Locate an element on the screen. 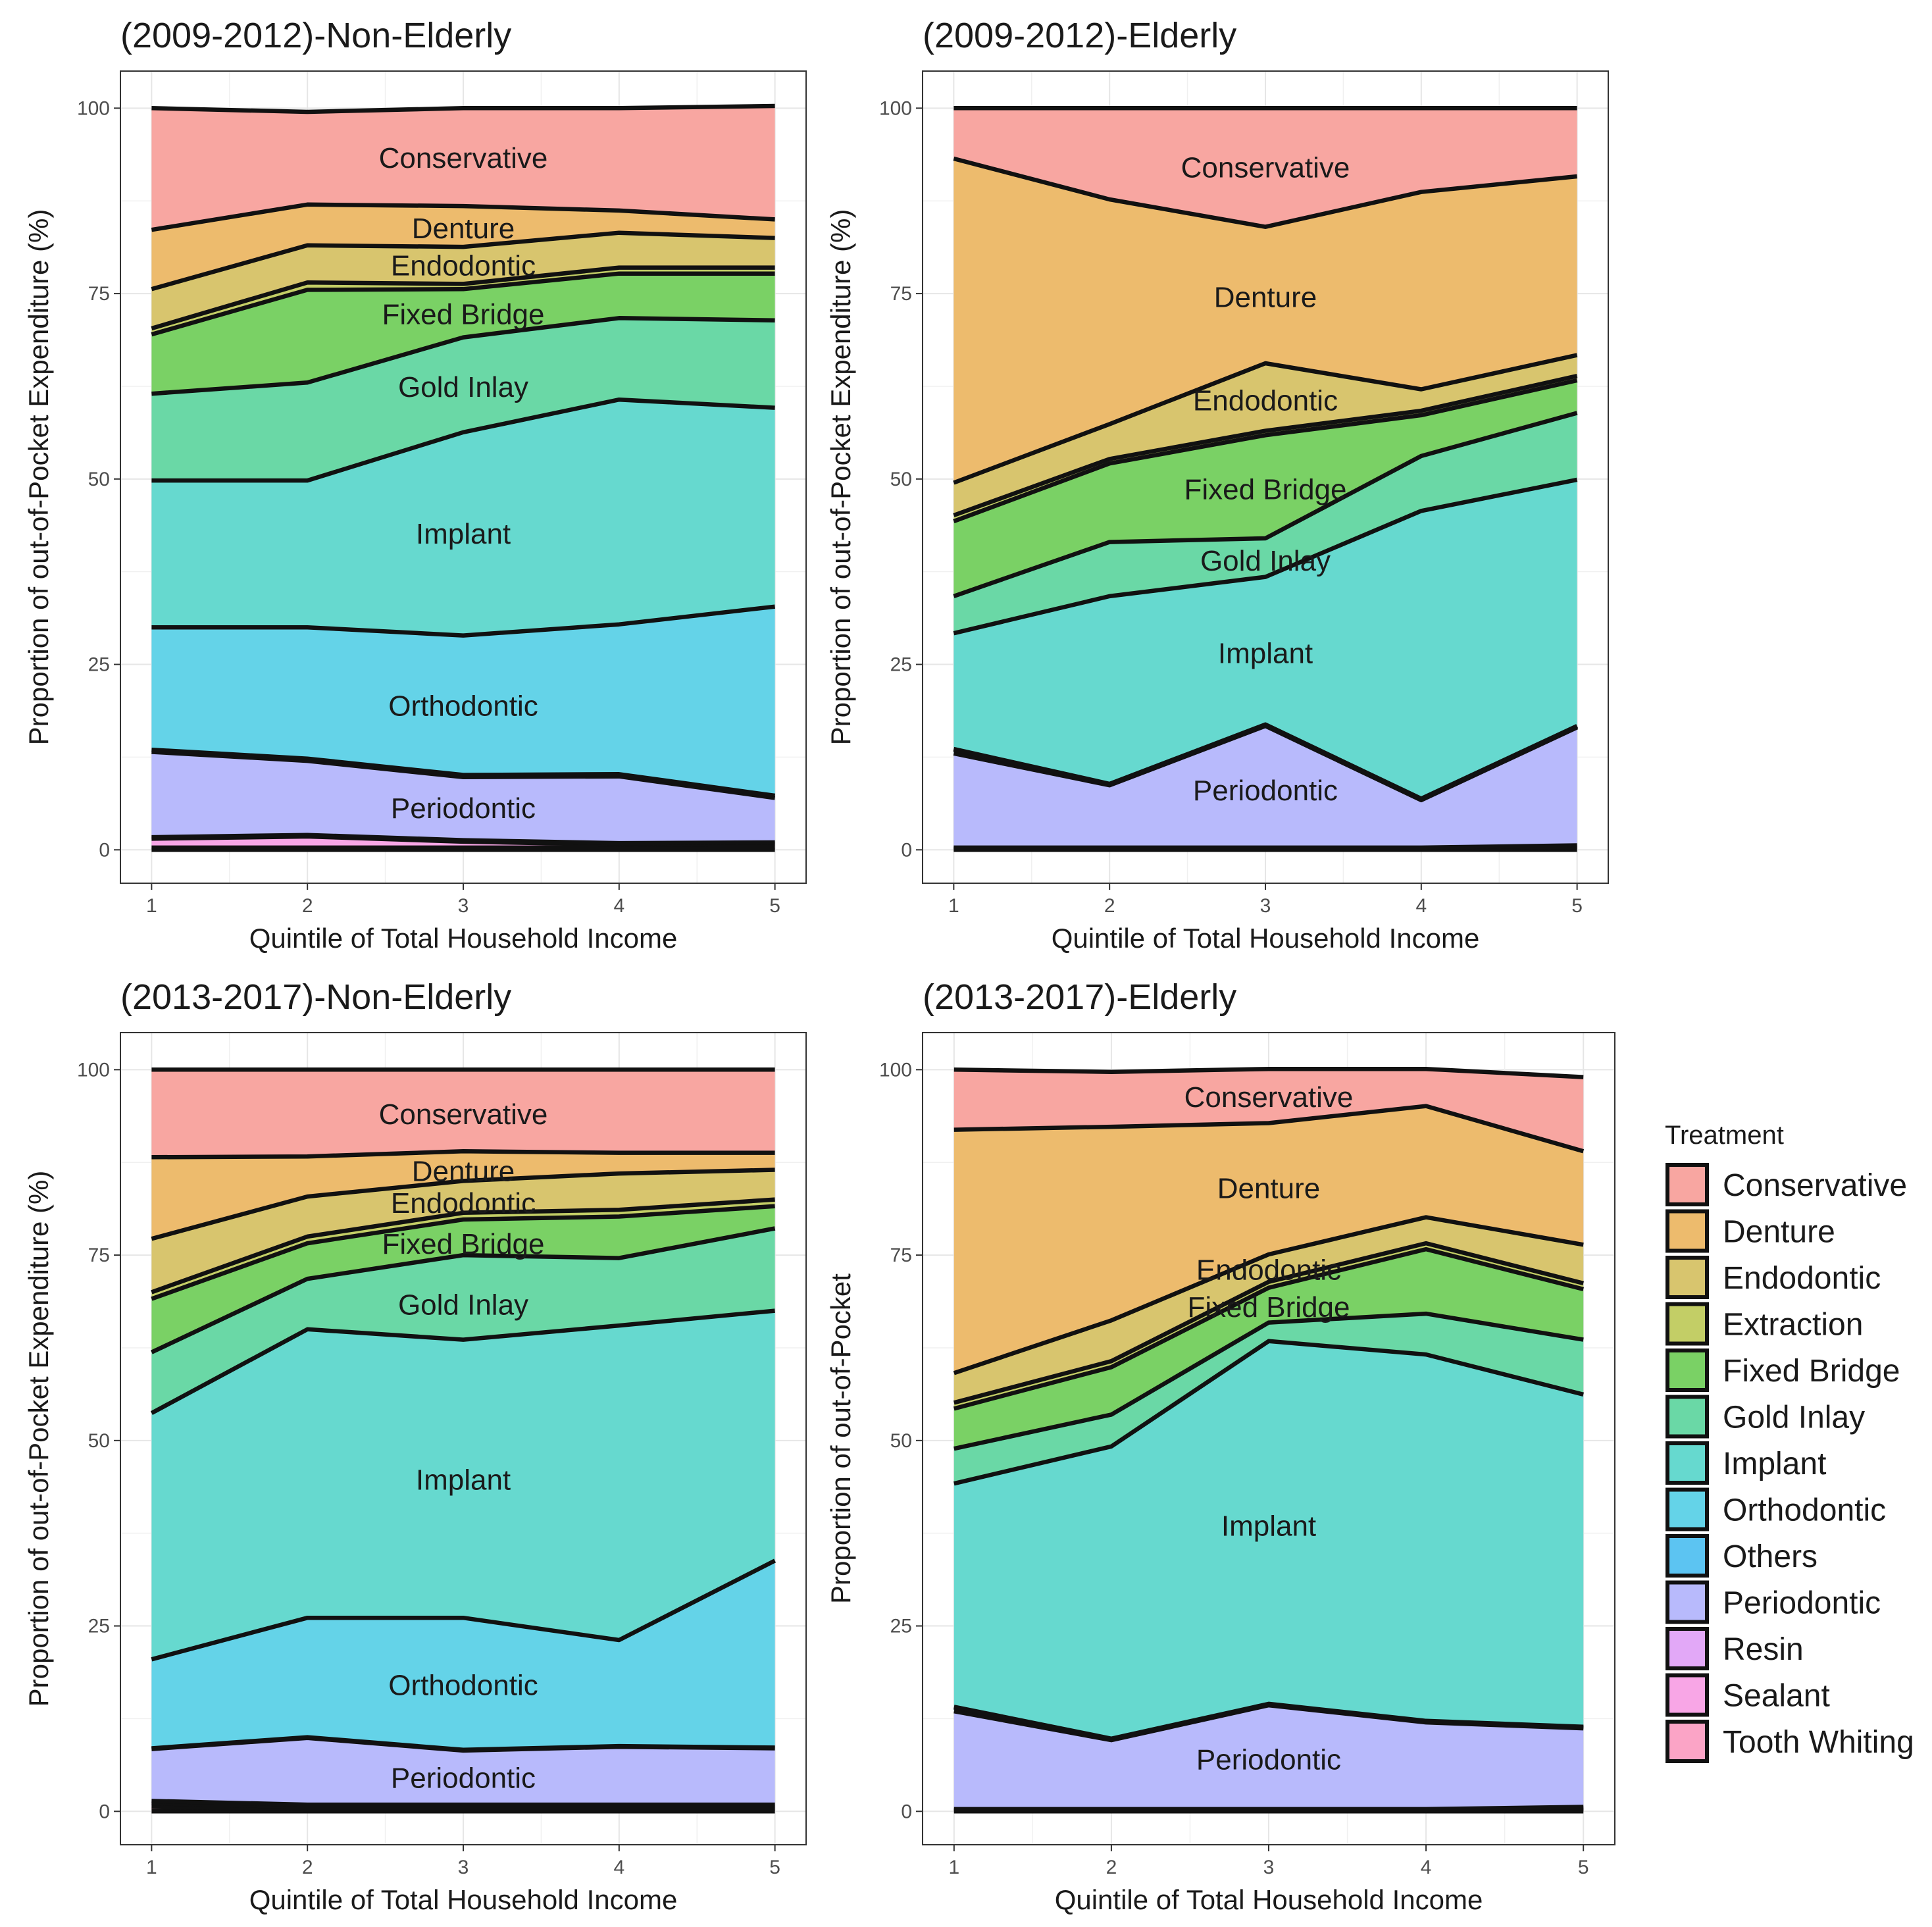 The image size is (1932, 1927). legend-swatch-resin is located at coordinates (1687, 1648).